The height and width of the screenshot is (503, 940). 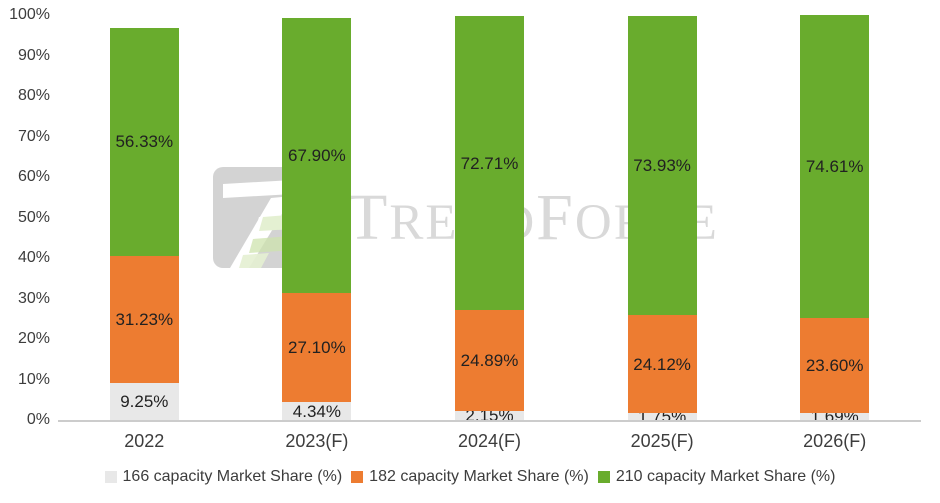 I want to click on bar-2022: 9.25% 31.23% 56.33%, so click(x=144, y=210).